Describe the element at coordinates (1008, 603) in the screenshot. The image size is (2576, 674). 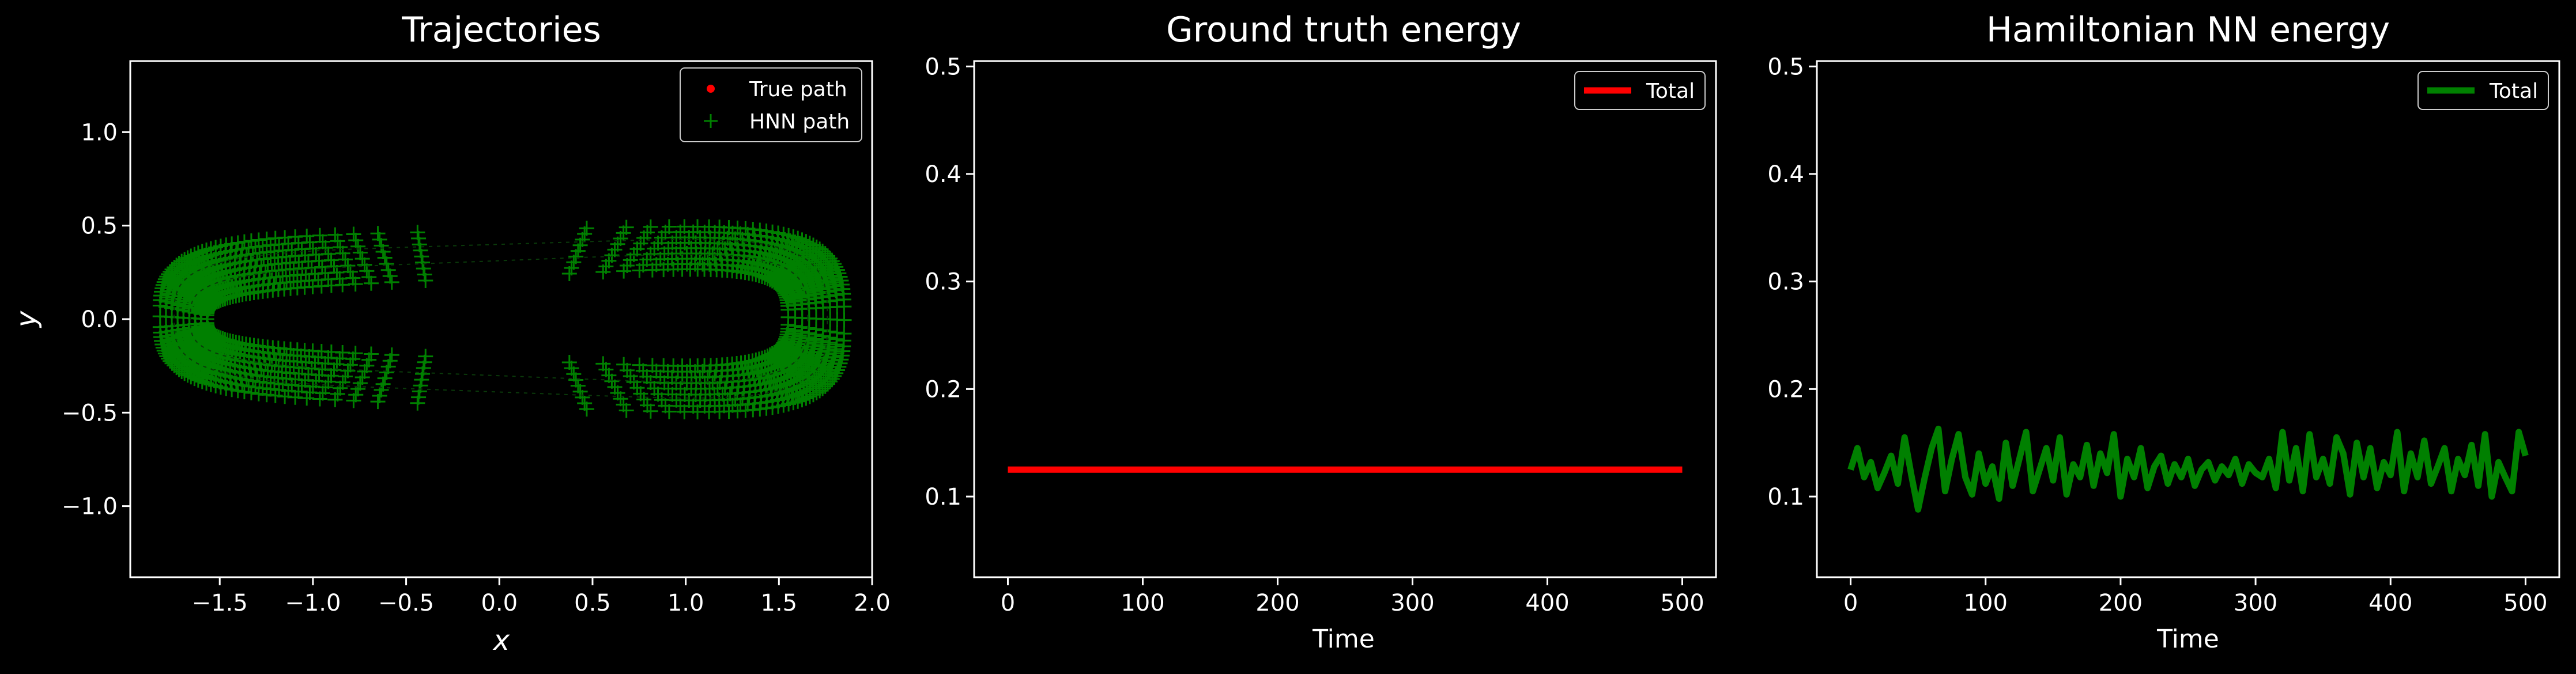
I see `ground-truth-energy-x-tick-label: 0` at that location.